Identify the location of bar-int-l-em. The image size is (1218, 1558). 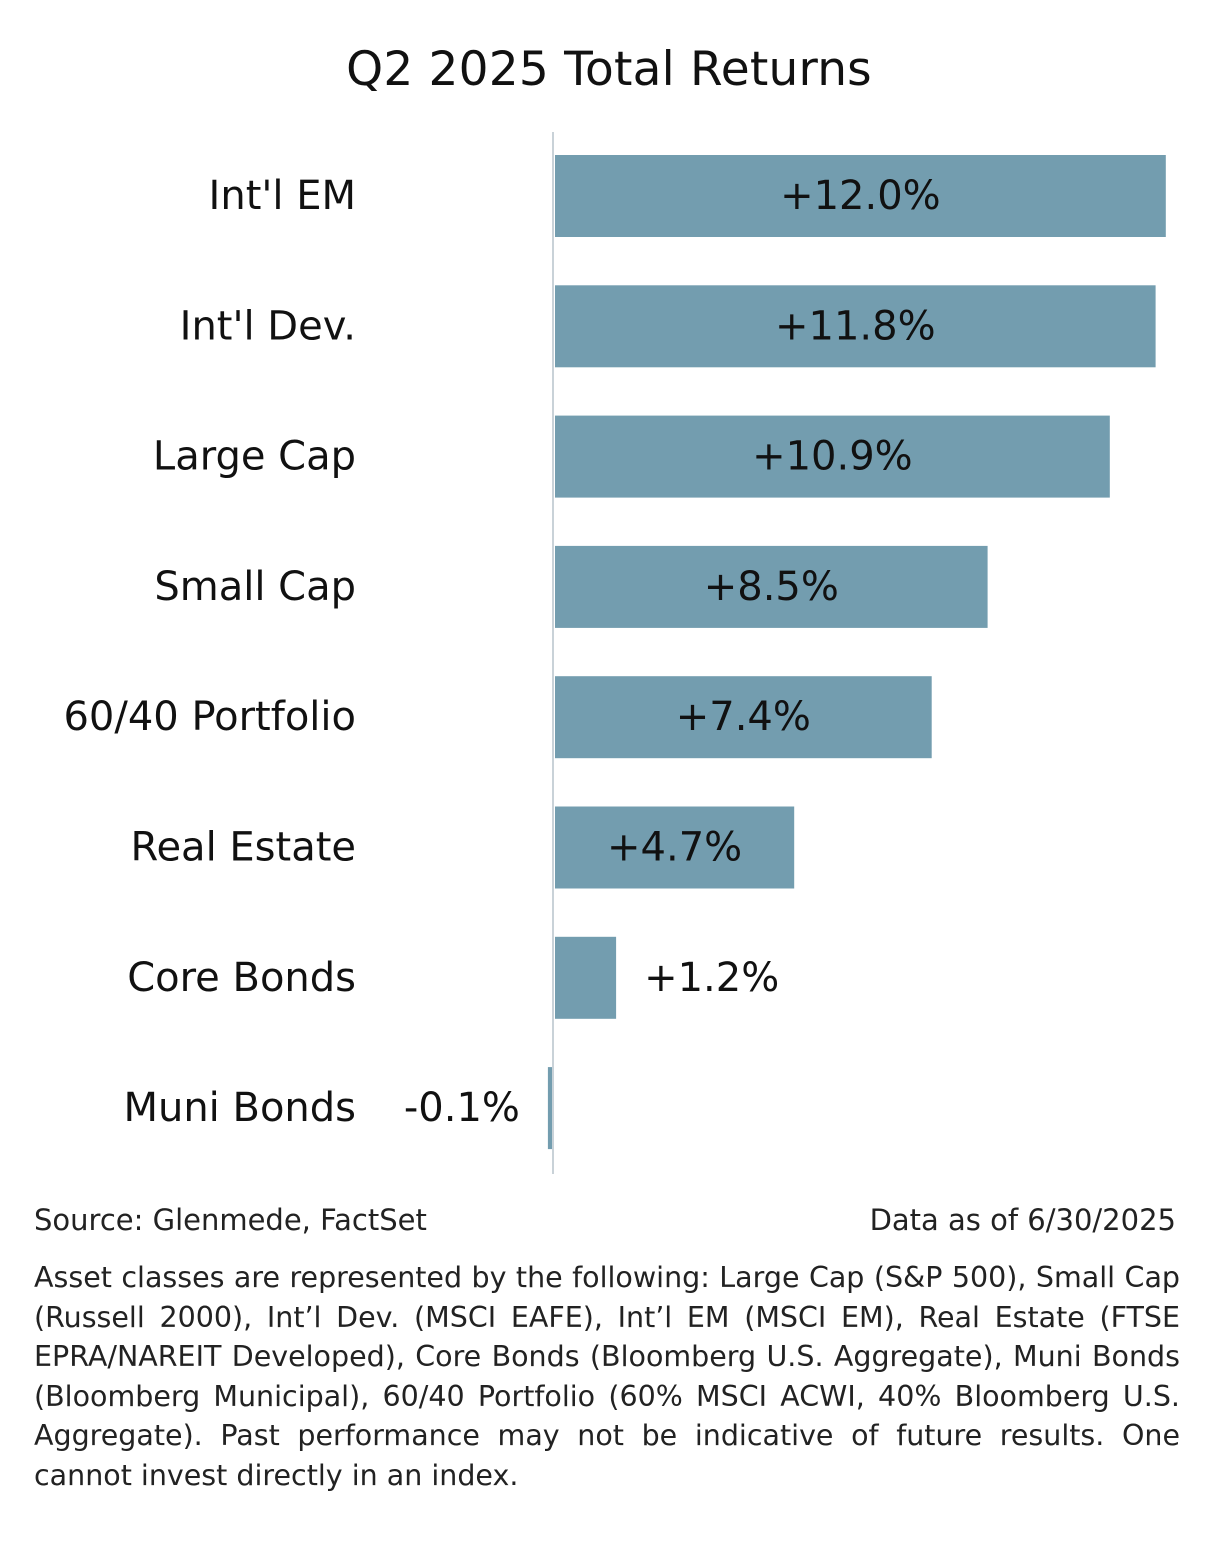
(860, 196).